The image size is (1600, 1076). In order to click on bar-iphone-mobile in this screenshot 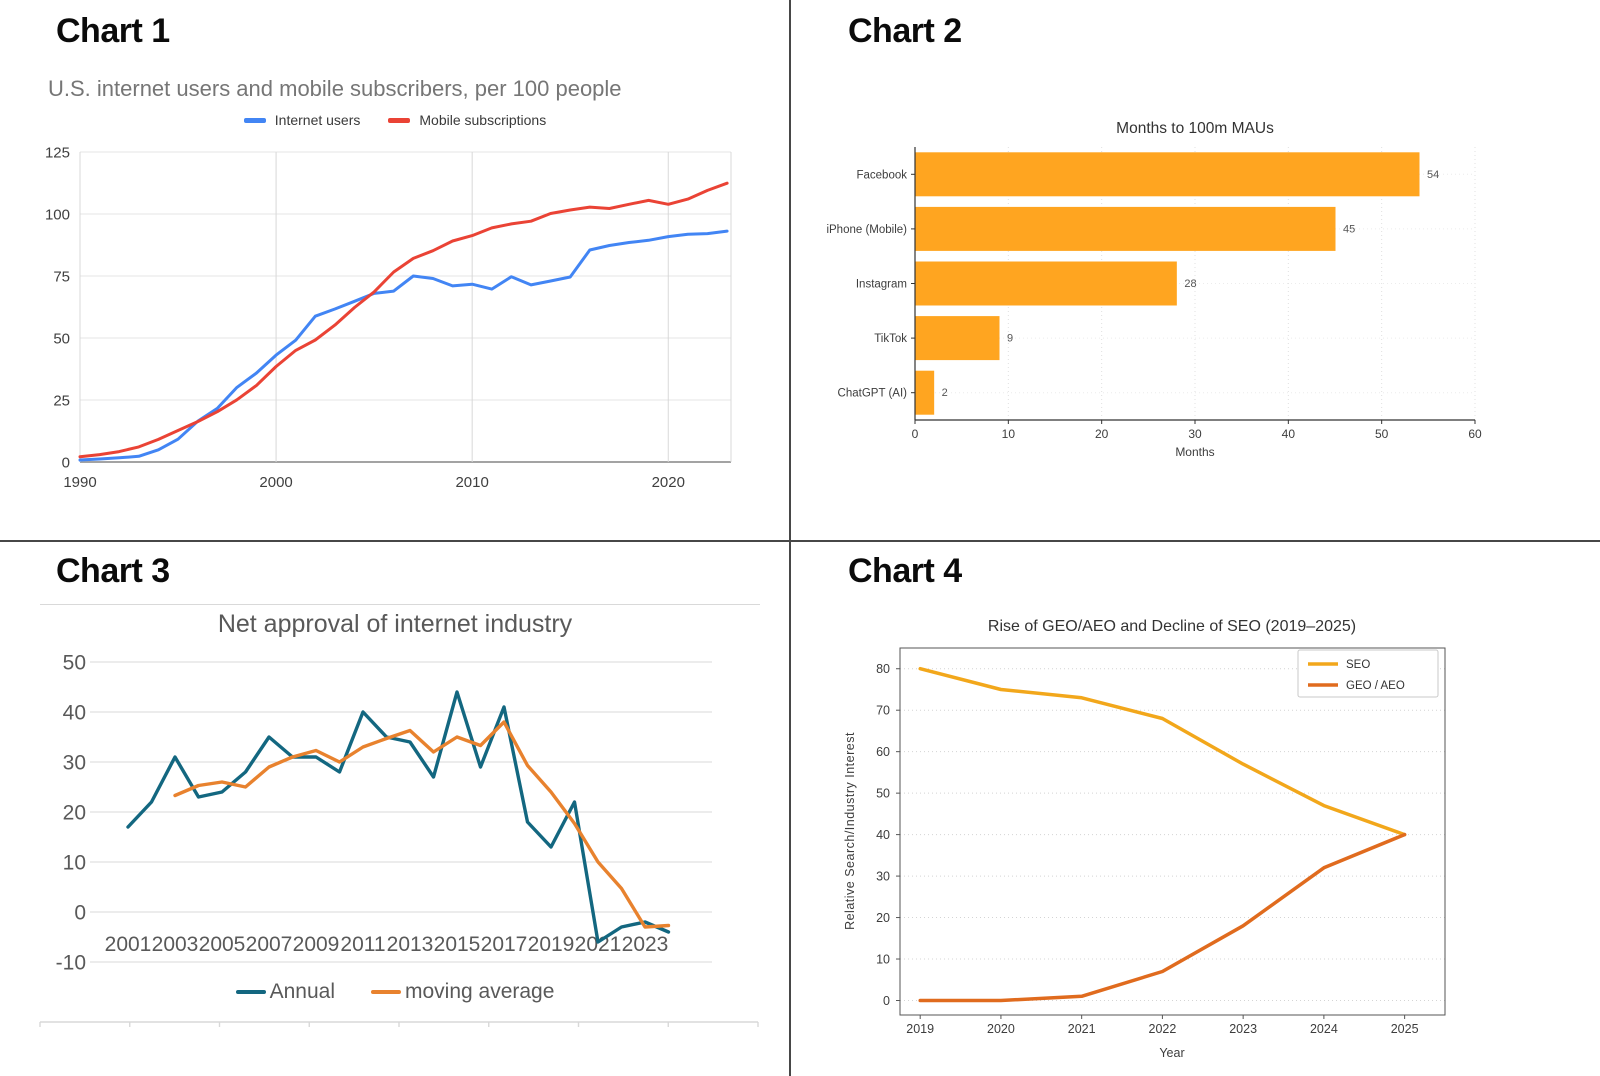, I will do `click(1125, 228)`.